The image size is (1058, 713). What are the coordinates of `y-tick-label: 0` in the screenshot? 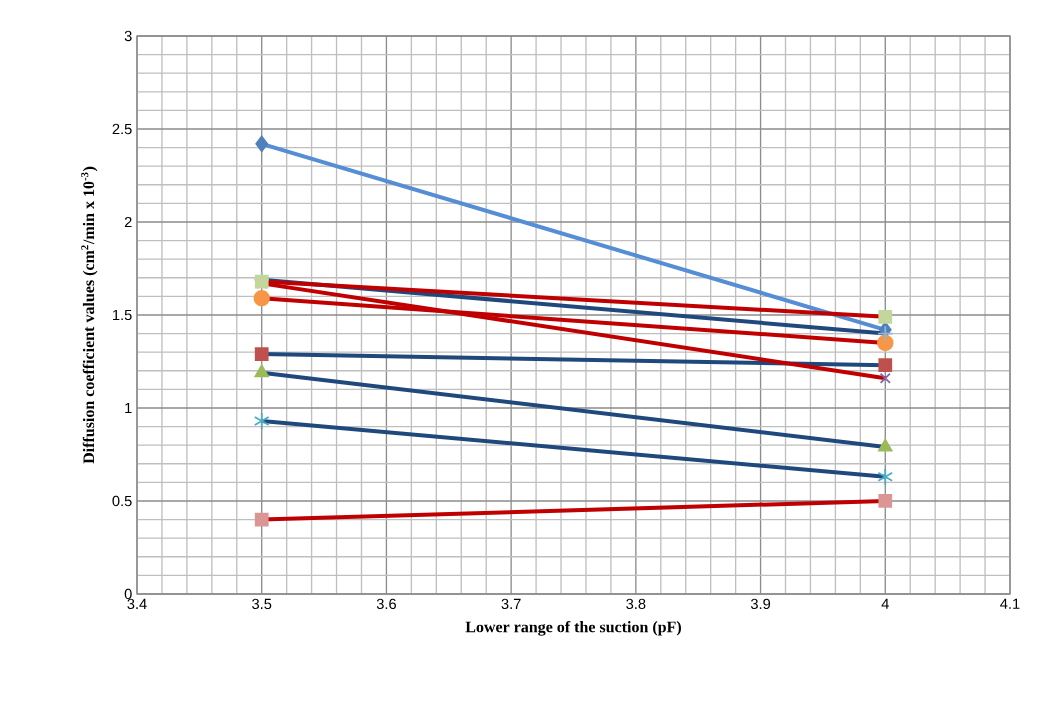 It's located at (128, 594).